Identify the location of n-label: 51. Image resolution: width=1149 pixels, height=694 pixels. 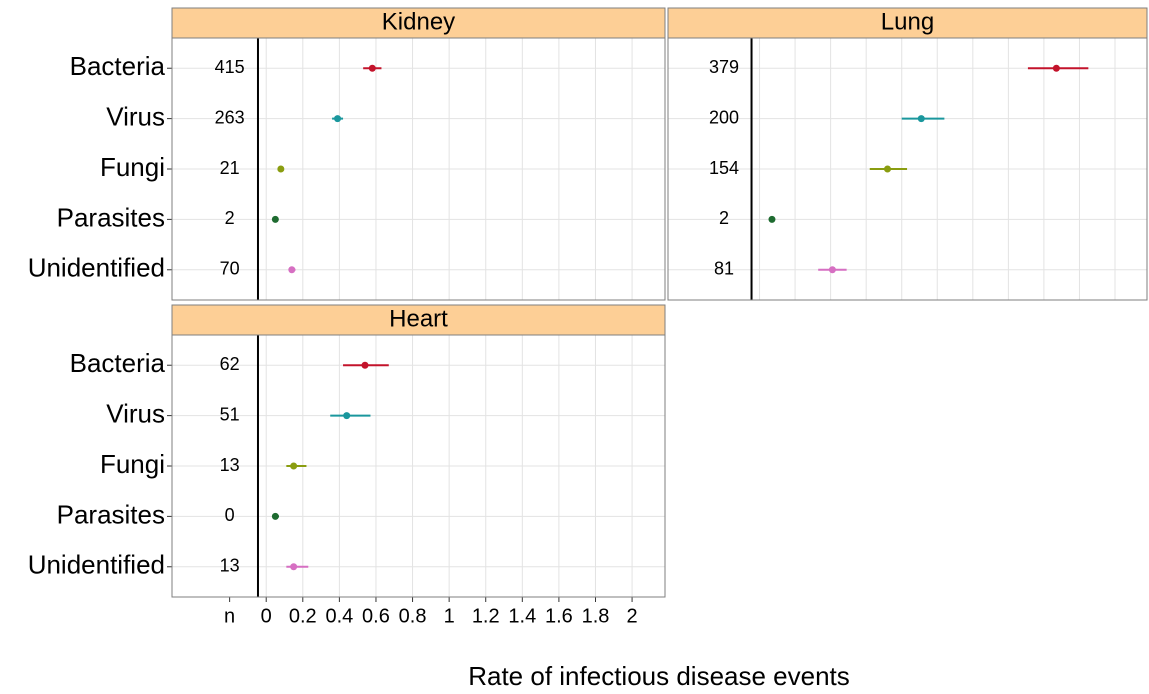
(230, 414).